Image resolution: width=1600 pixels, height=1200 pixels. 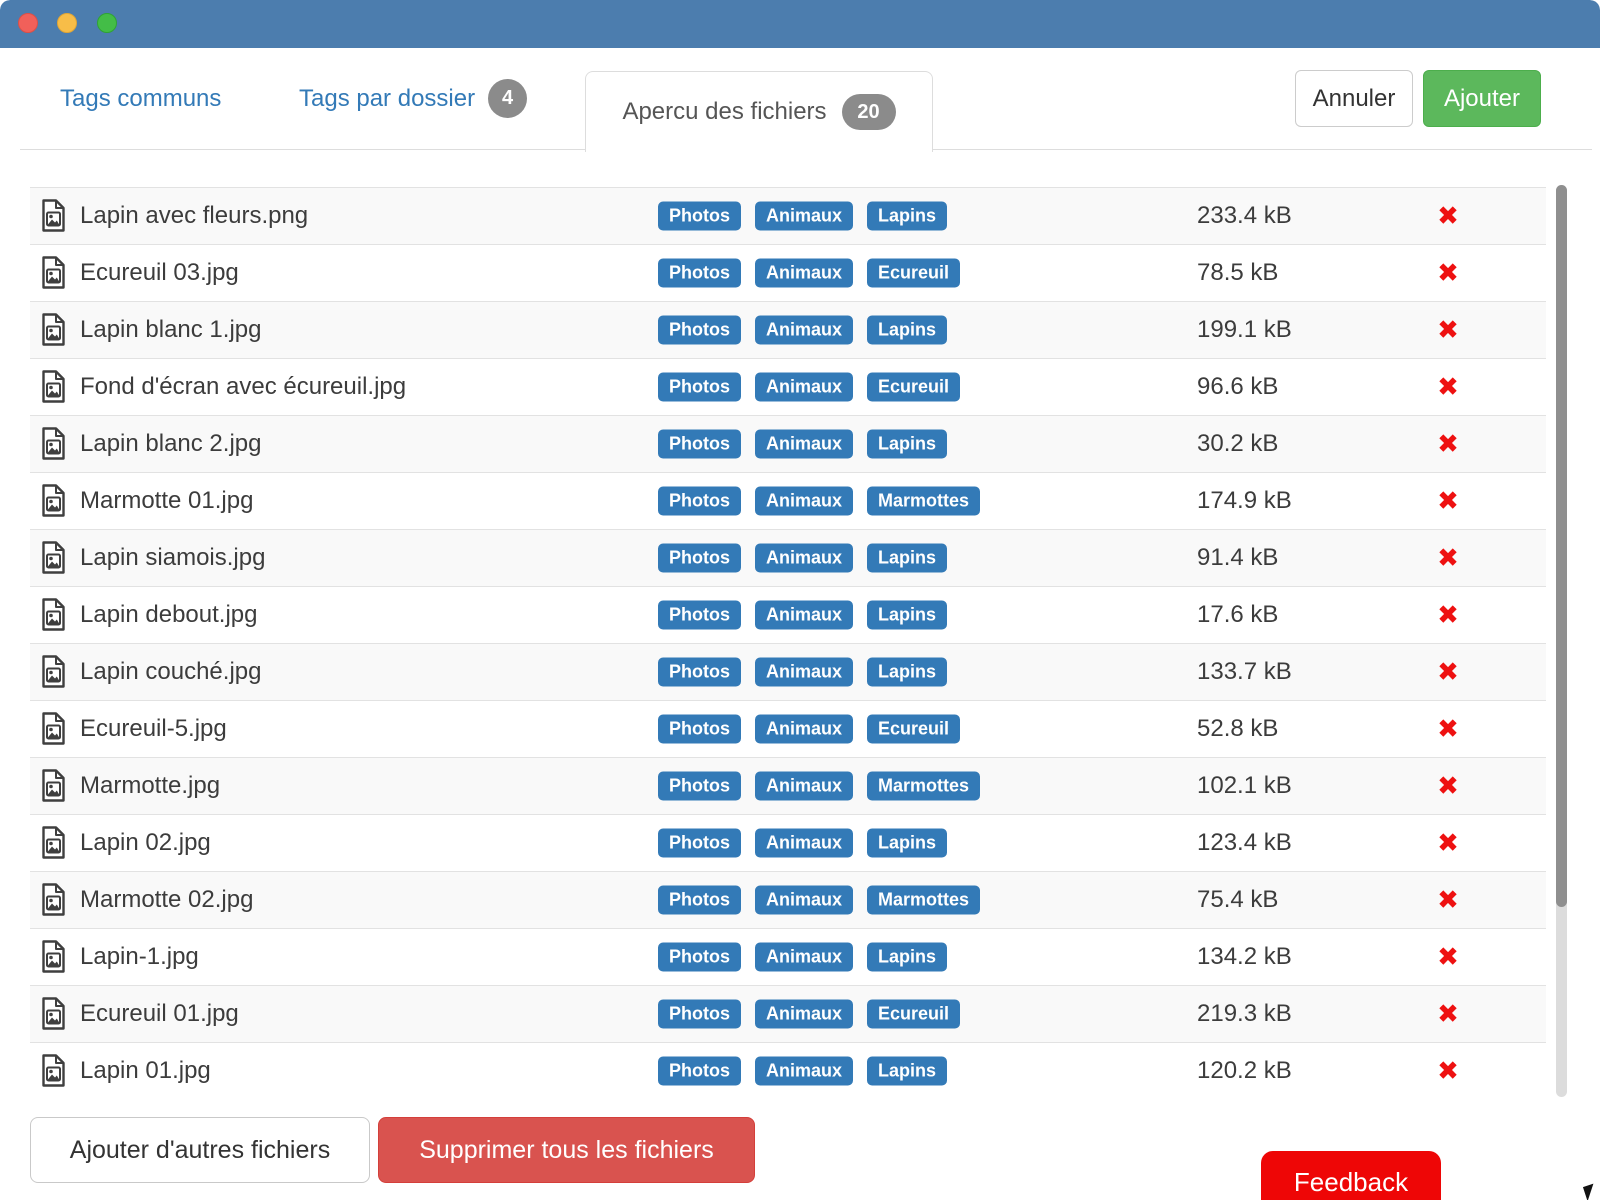 I want to click on tab-apercu-des-fichiers: Apercu des fichiers 20, so click(x=759, y=111).